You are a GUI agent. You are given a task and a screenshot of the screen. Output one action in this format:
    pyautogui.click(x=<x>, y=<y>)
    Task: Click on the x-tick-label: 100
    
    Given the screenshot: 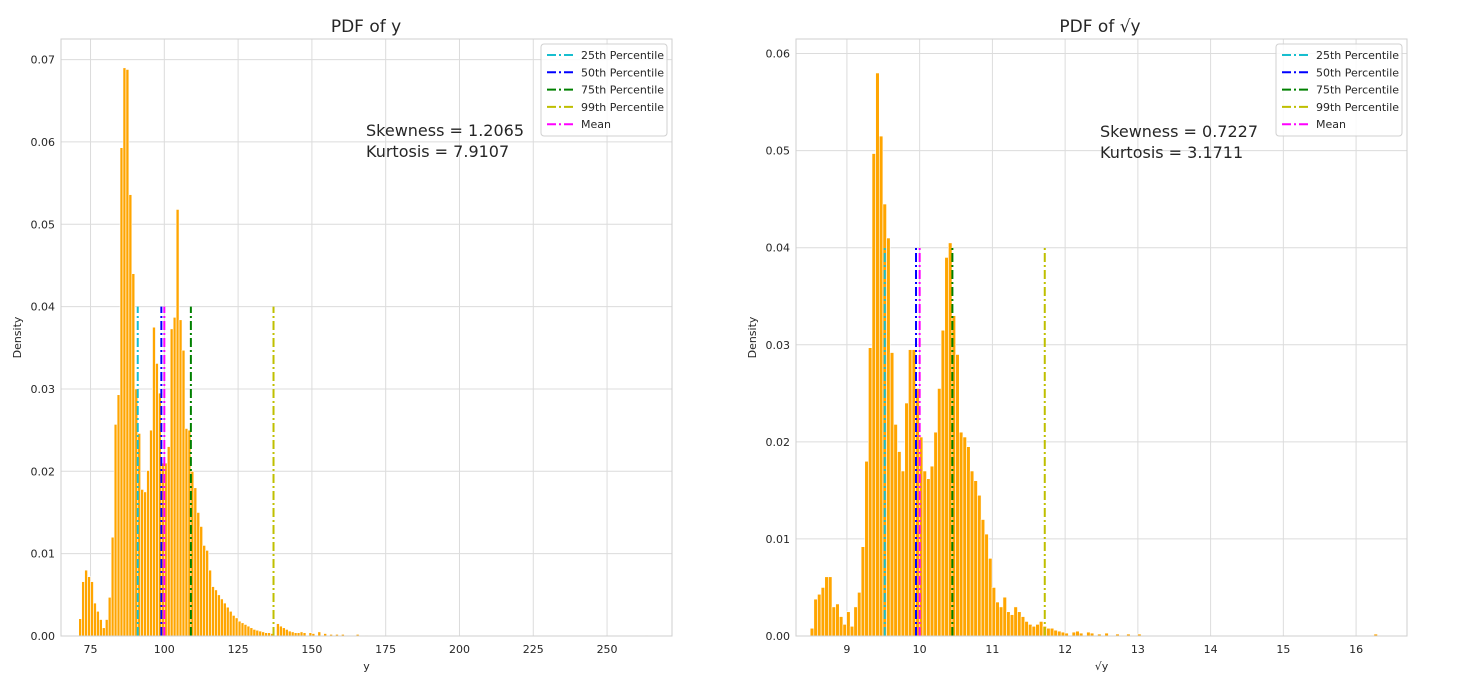 What is the action you would take?
    pyautogui.click(x=164, y=649)
    